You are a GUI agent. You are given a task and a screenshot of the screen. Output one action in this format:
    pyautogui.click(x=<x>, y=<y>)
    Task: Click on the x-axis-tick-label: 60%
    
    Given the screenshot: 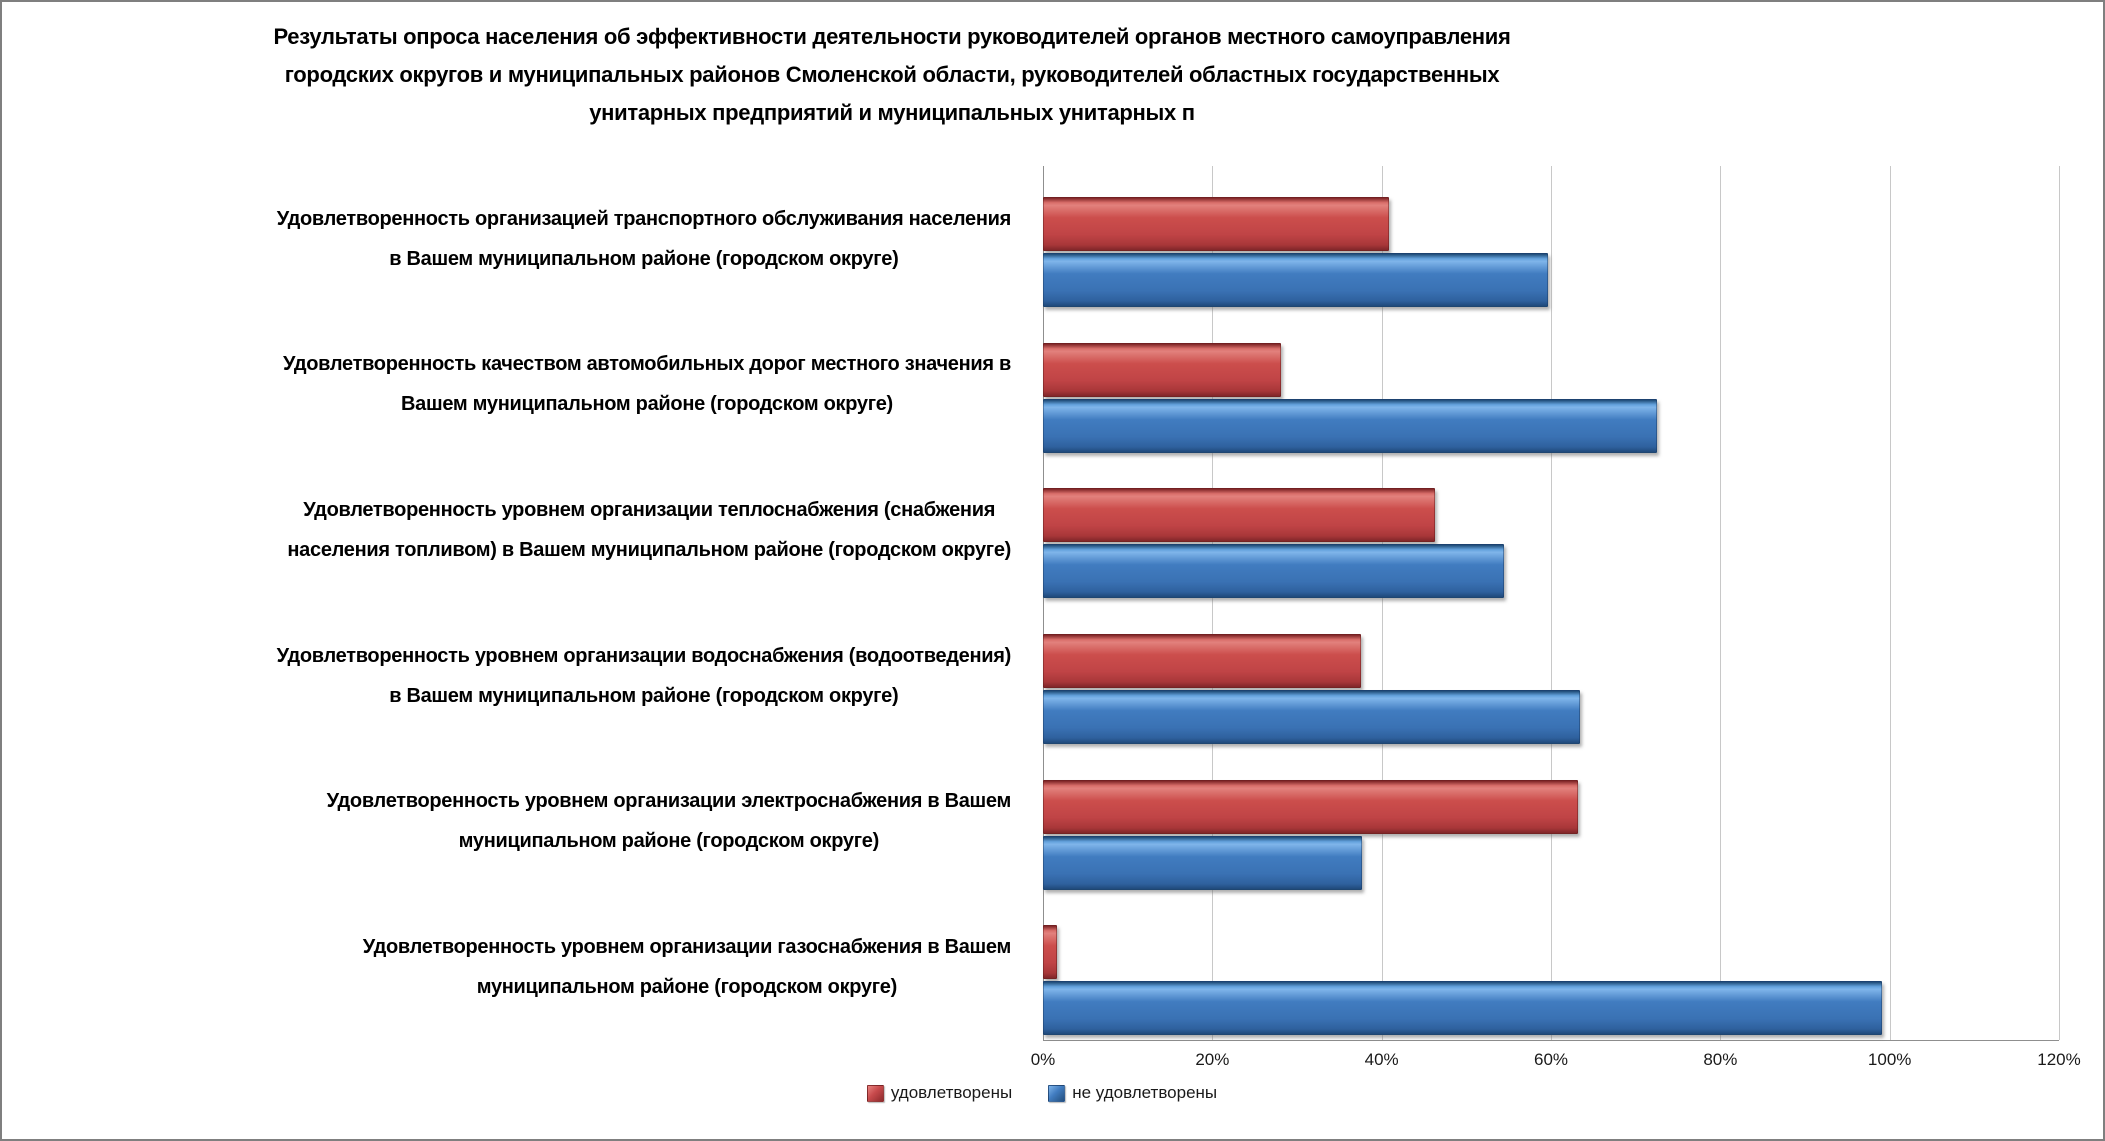 What is the action you would take?
    pyautogui.click(x=1551, y=1059)
    